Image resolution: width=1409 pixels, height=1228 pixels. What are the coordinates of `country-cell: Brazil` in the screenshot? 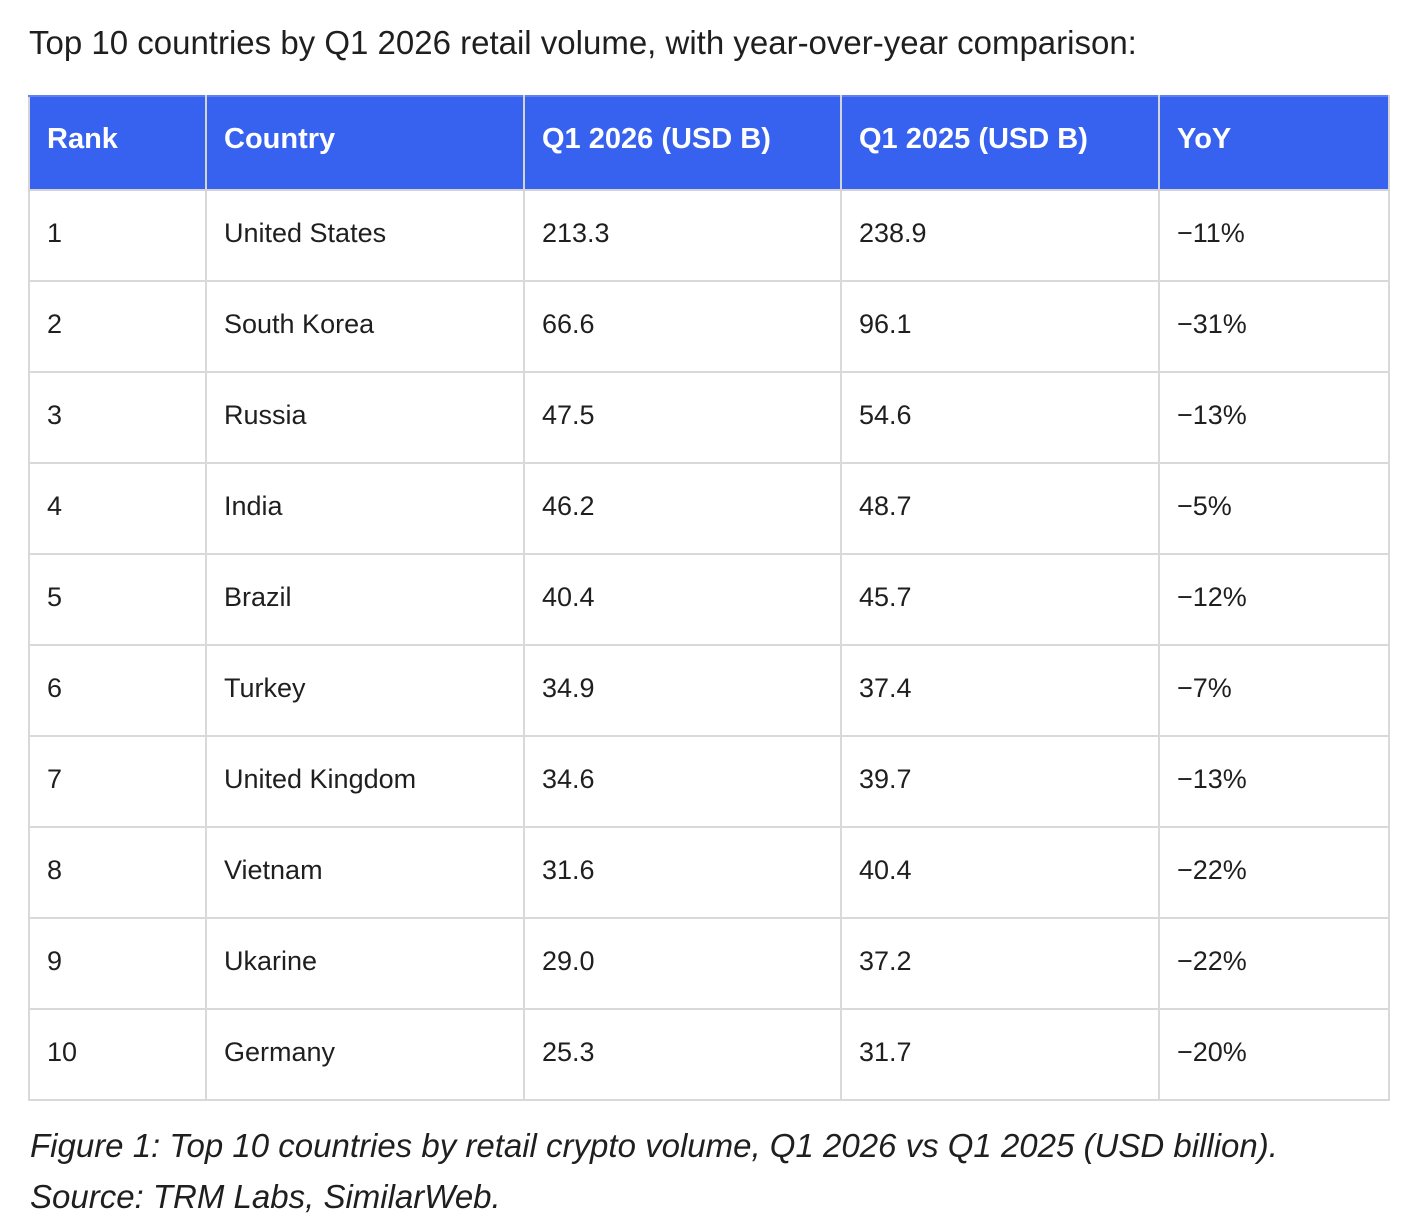 It's located at (365, 599).